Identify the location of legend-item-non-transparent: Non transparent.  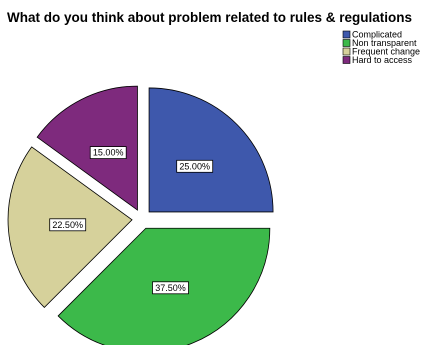
(379, 43).